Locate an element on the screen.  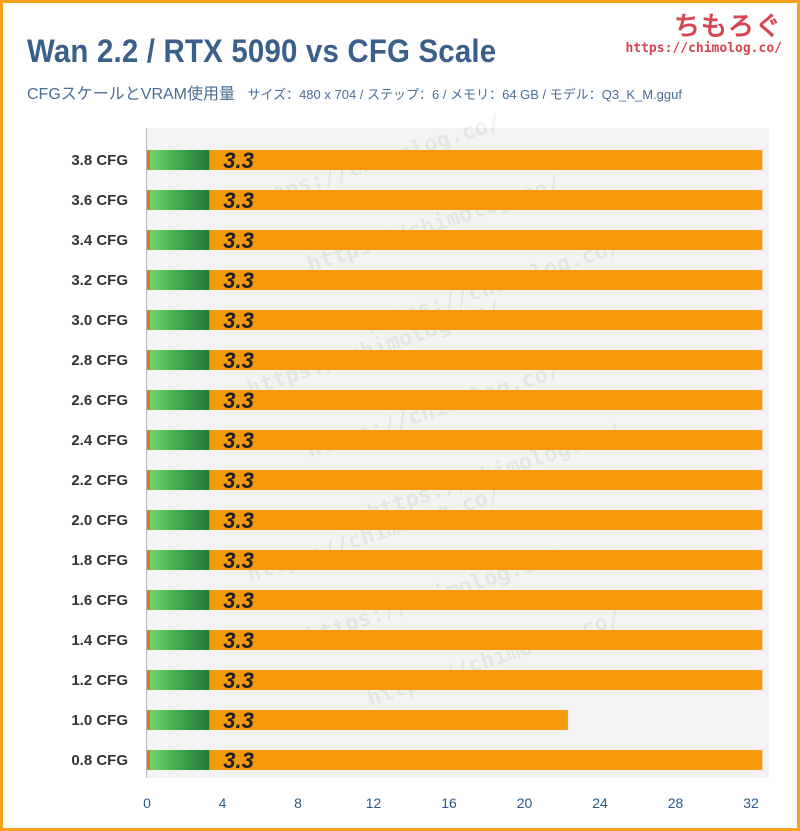
y-tick-label: 1.2 CFG is located at coordinates (99, 680).